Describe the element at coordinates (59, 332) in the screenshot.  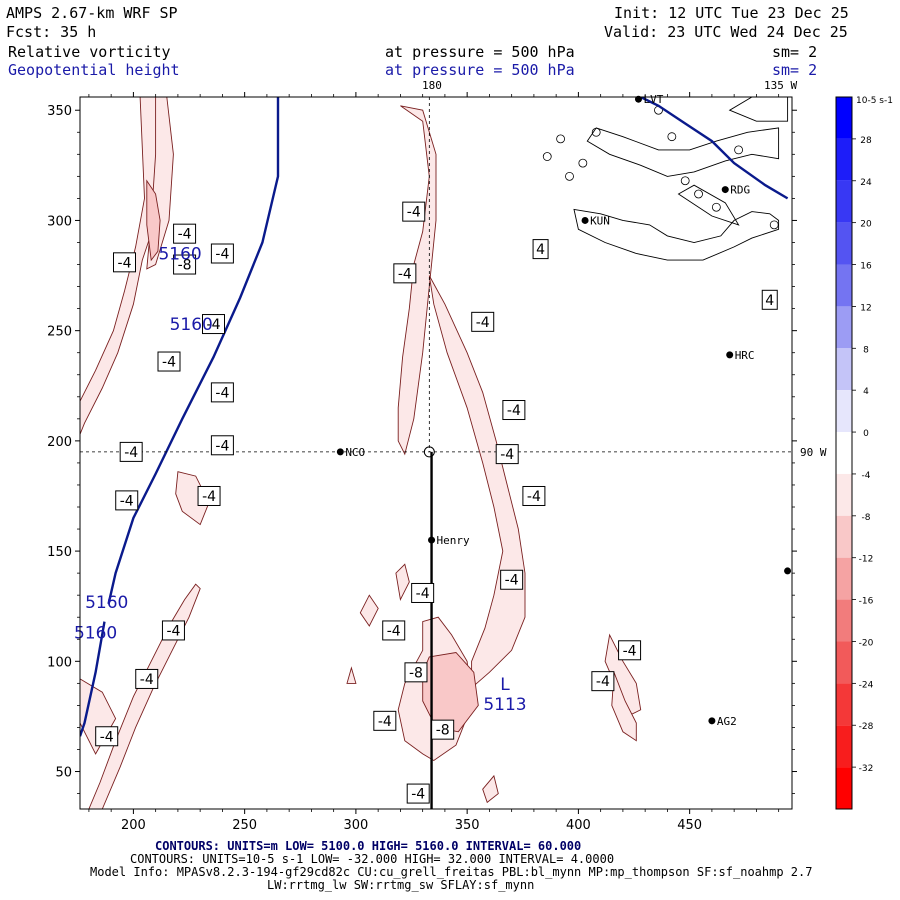
I see `y-tick-label: 250` at that location.